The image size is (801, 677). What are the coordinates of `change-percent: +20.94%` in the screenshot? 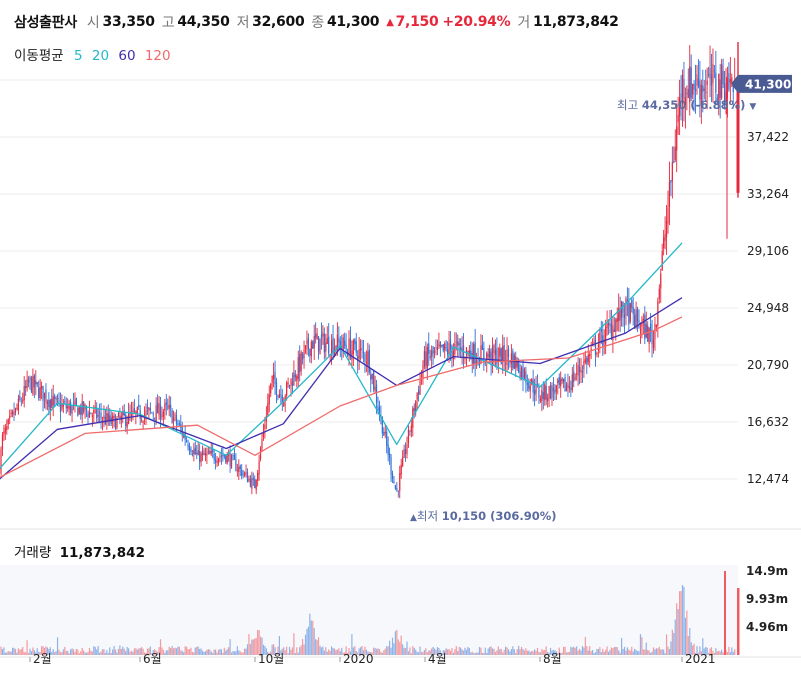 It's located at (476, 22).